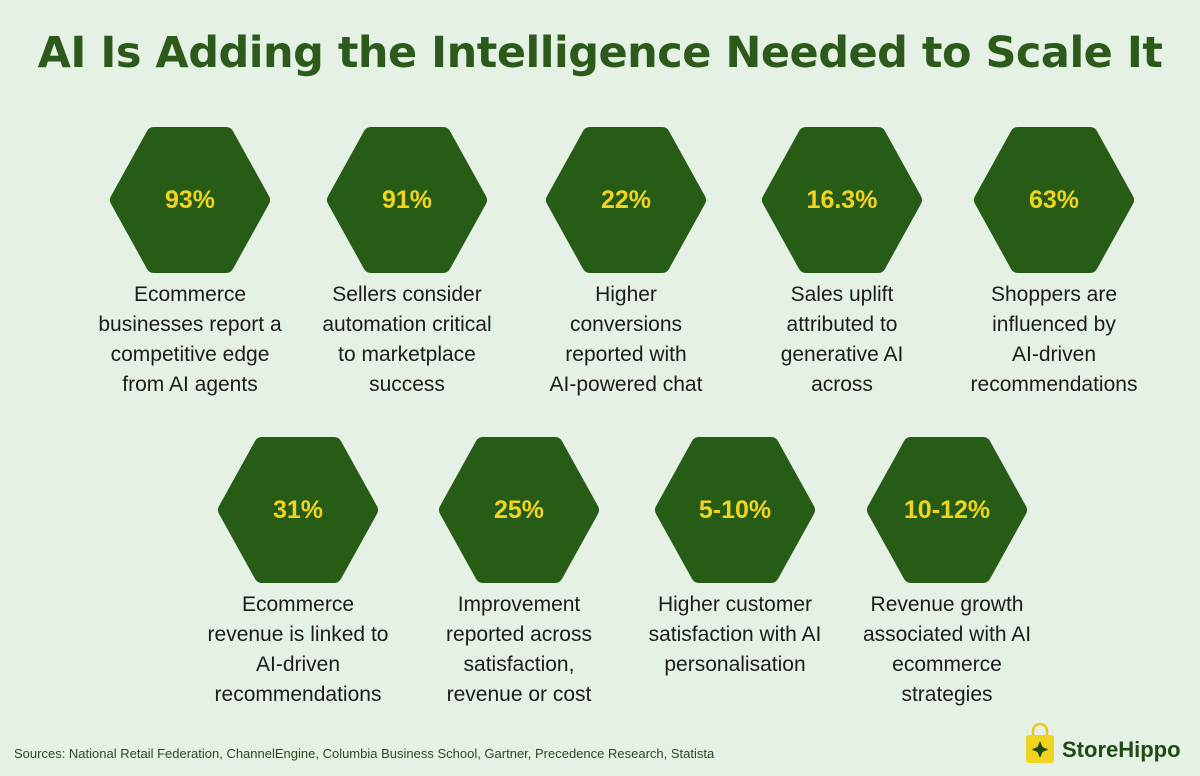 This screenshot has width=1200, height=776. I want to click on stat-value: 5-10%, so click(735, 510).